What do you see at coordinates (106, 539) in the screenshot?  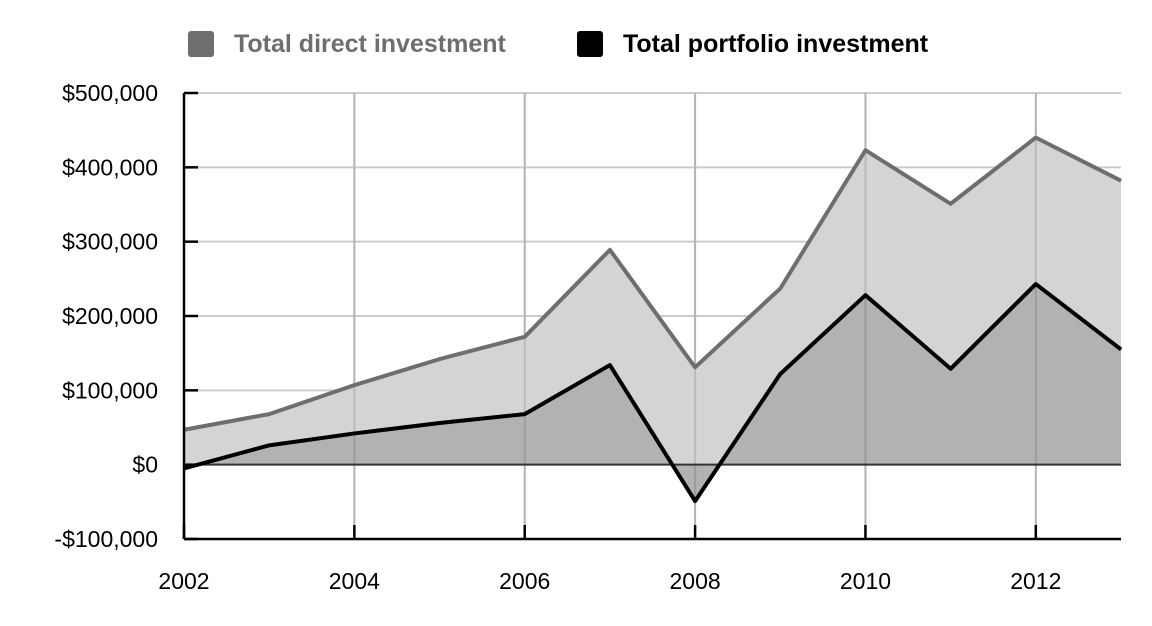 I see `y-tick-label: -$100,000` at bounding box center [106, 539].